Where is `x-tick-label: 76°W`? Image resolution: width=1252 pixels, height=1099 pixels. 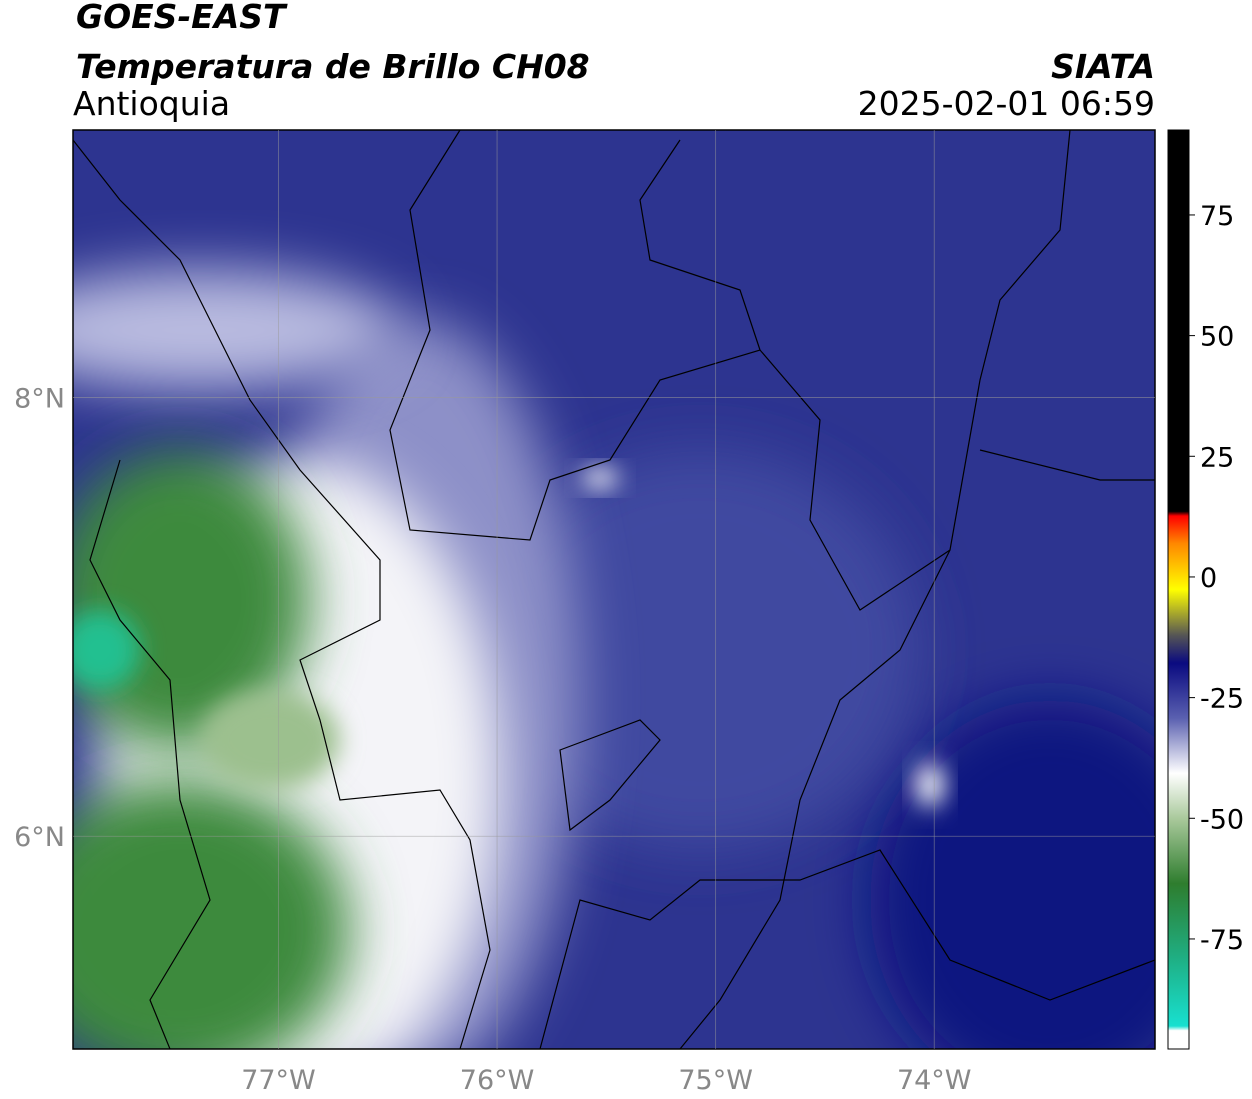 x-tick-label: 76°W is located at coordinates (497, 1080).